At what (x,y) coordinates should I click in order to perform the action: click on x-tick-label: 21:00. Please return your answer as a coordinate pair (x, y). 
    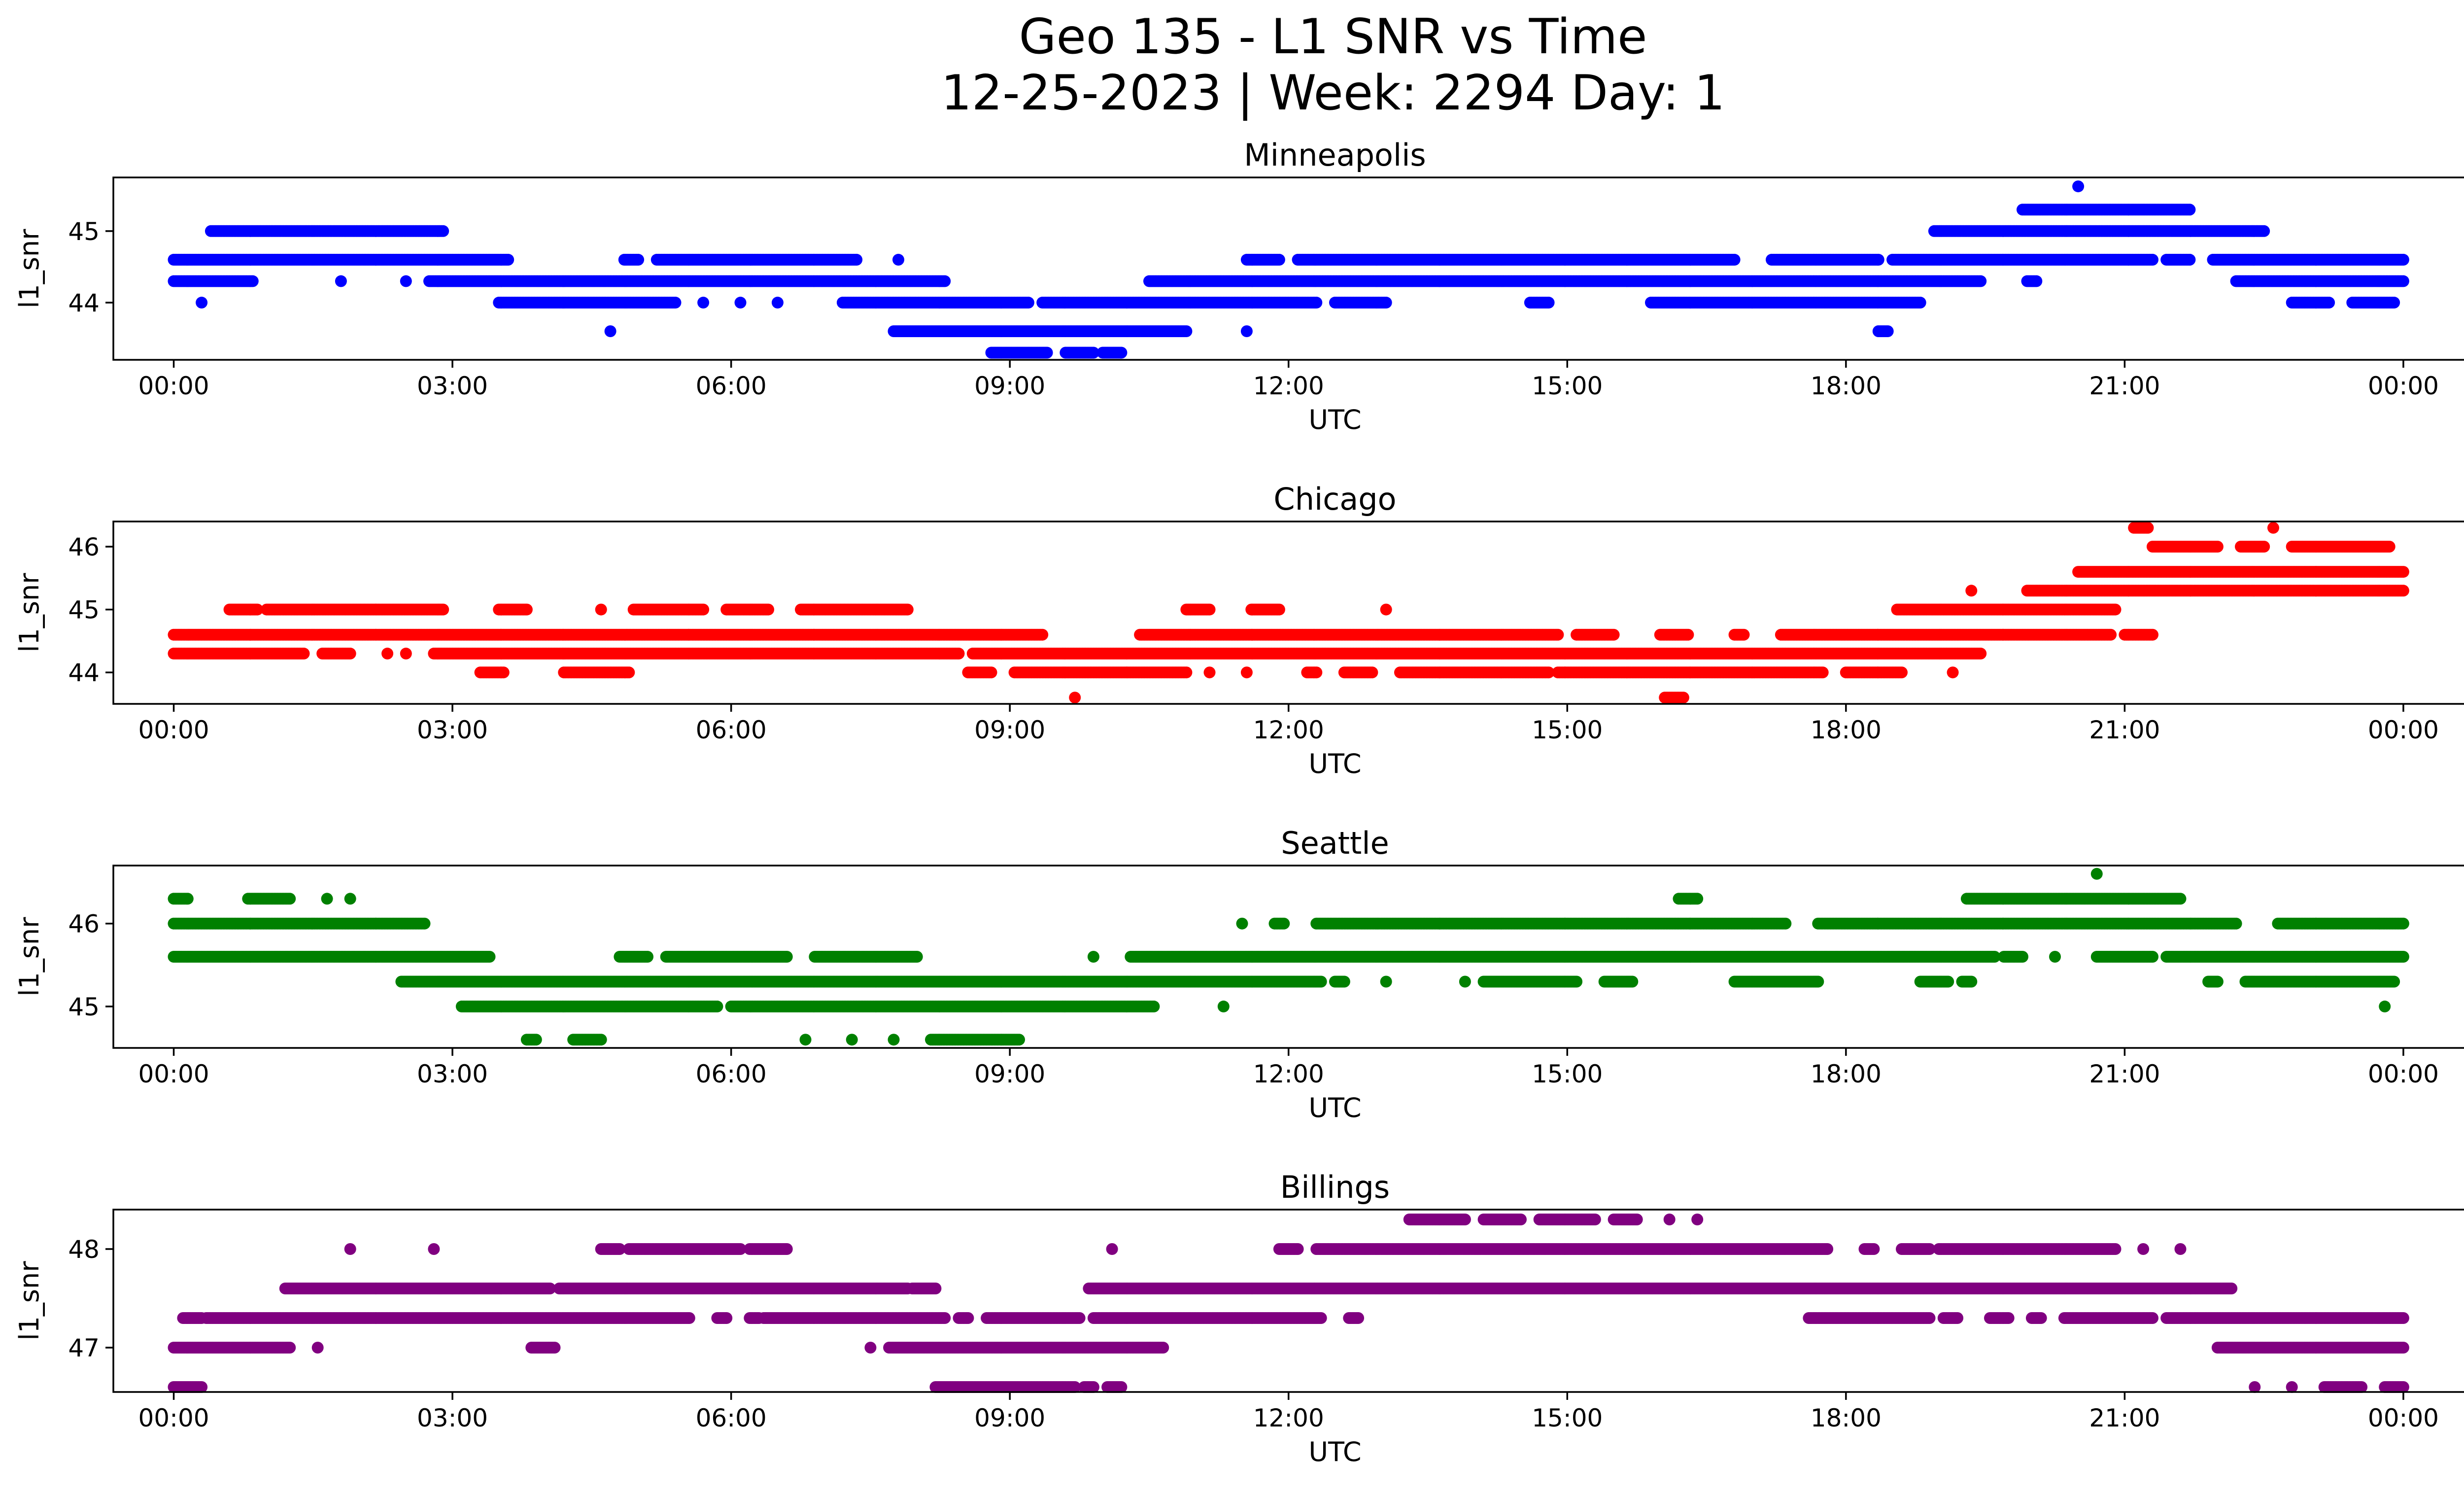
    Looking at the image, I should click on (2124, 386).